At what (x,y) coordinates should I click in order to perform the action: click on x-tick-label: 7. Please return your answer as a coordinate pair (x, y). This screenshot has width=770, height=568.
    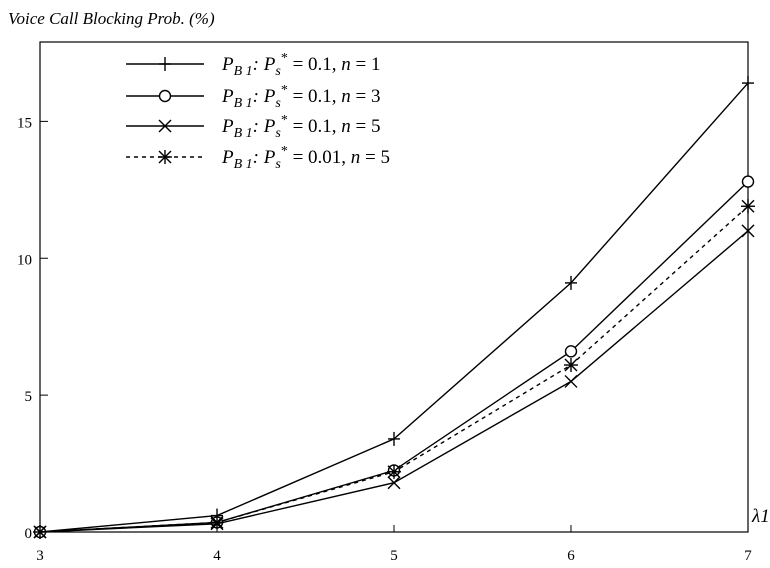
    Looking at the image, I should click on (748, 556).